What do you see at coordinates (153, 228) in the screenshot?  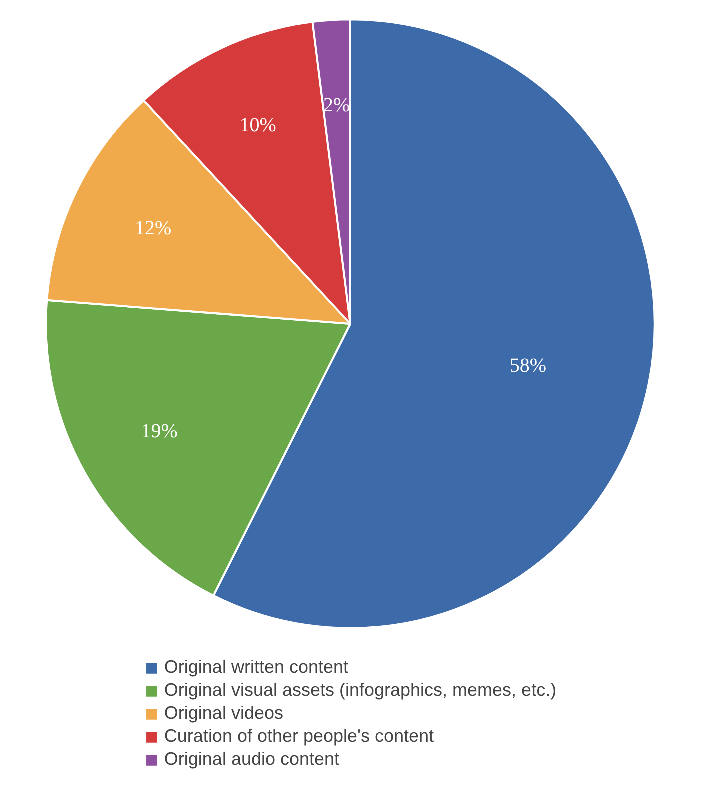 I see `data-label: 12%` at bounding box center [153, 228].